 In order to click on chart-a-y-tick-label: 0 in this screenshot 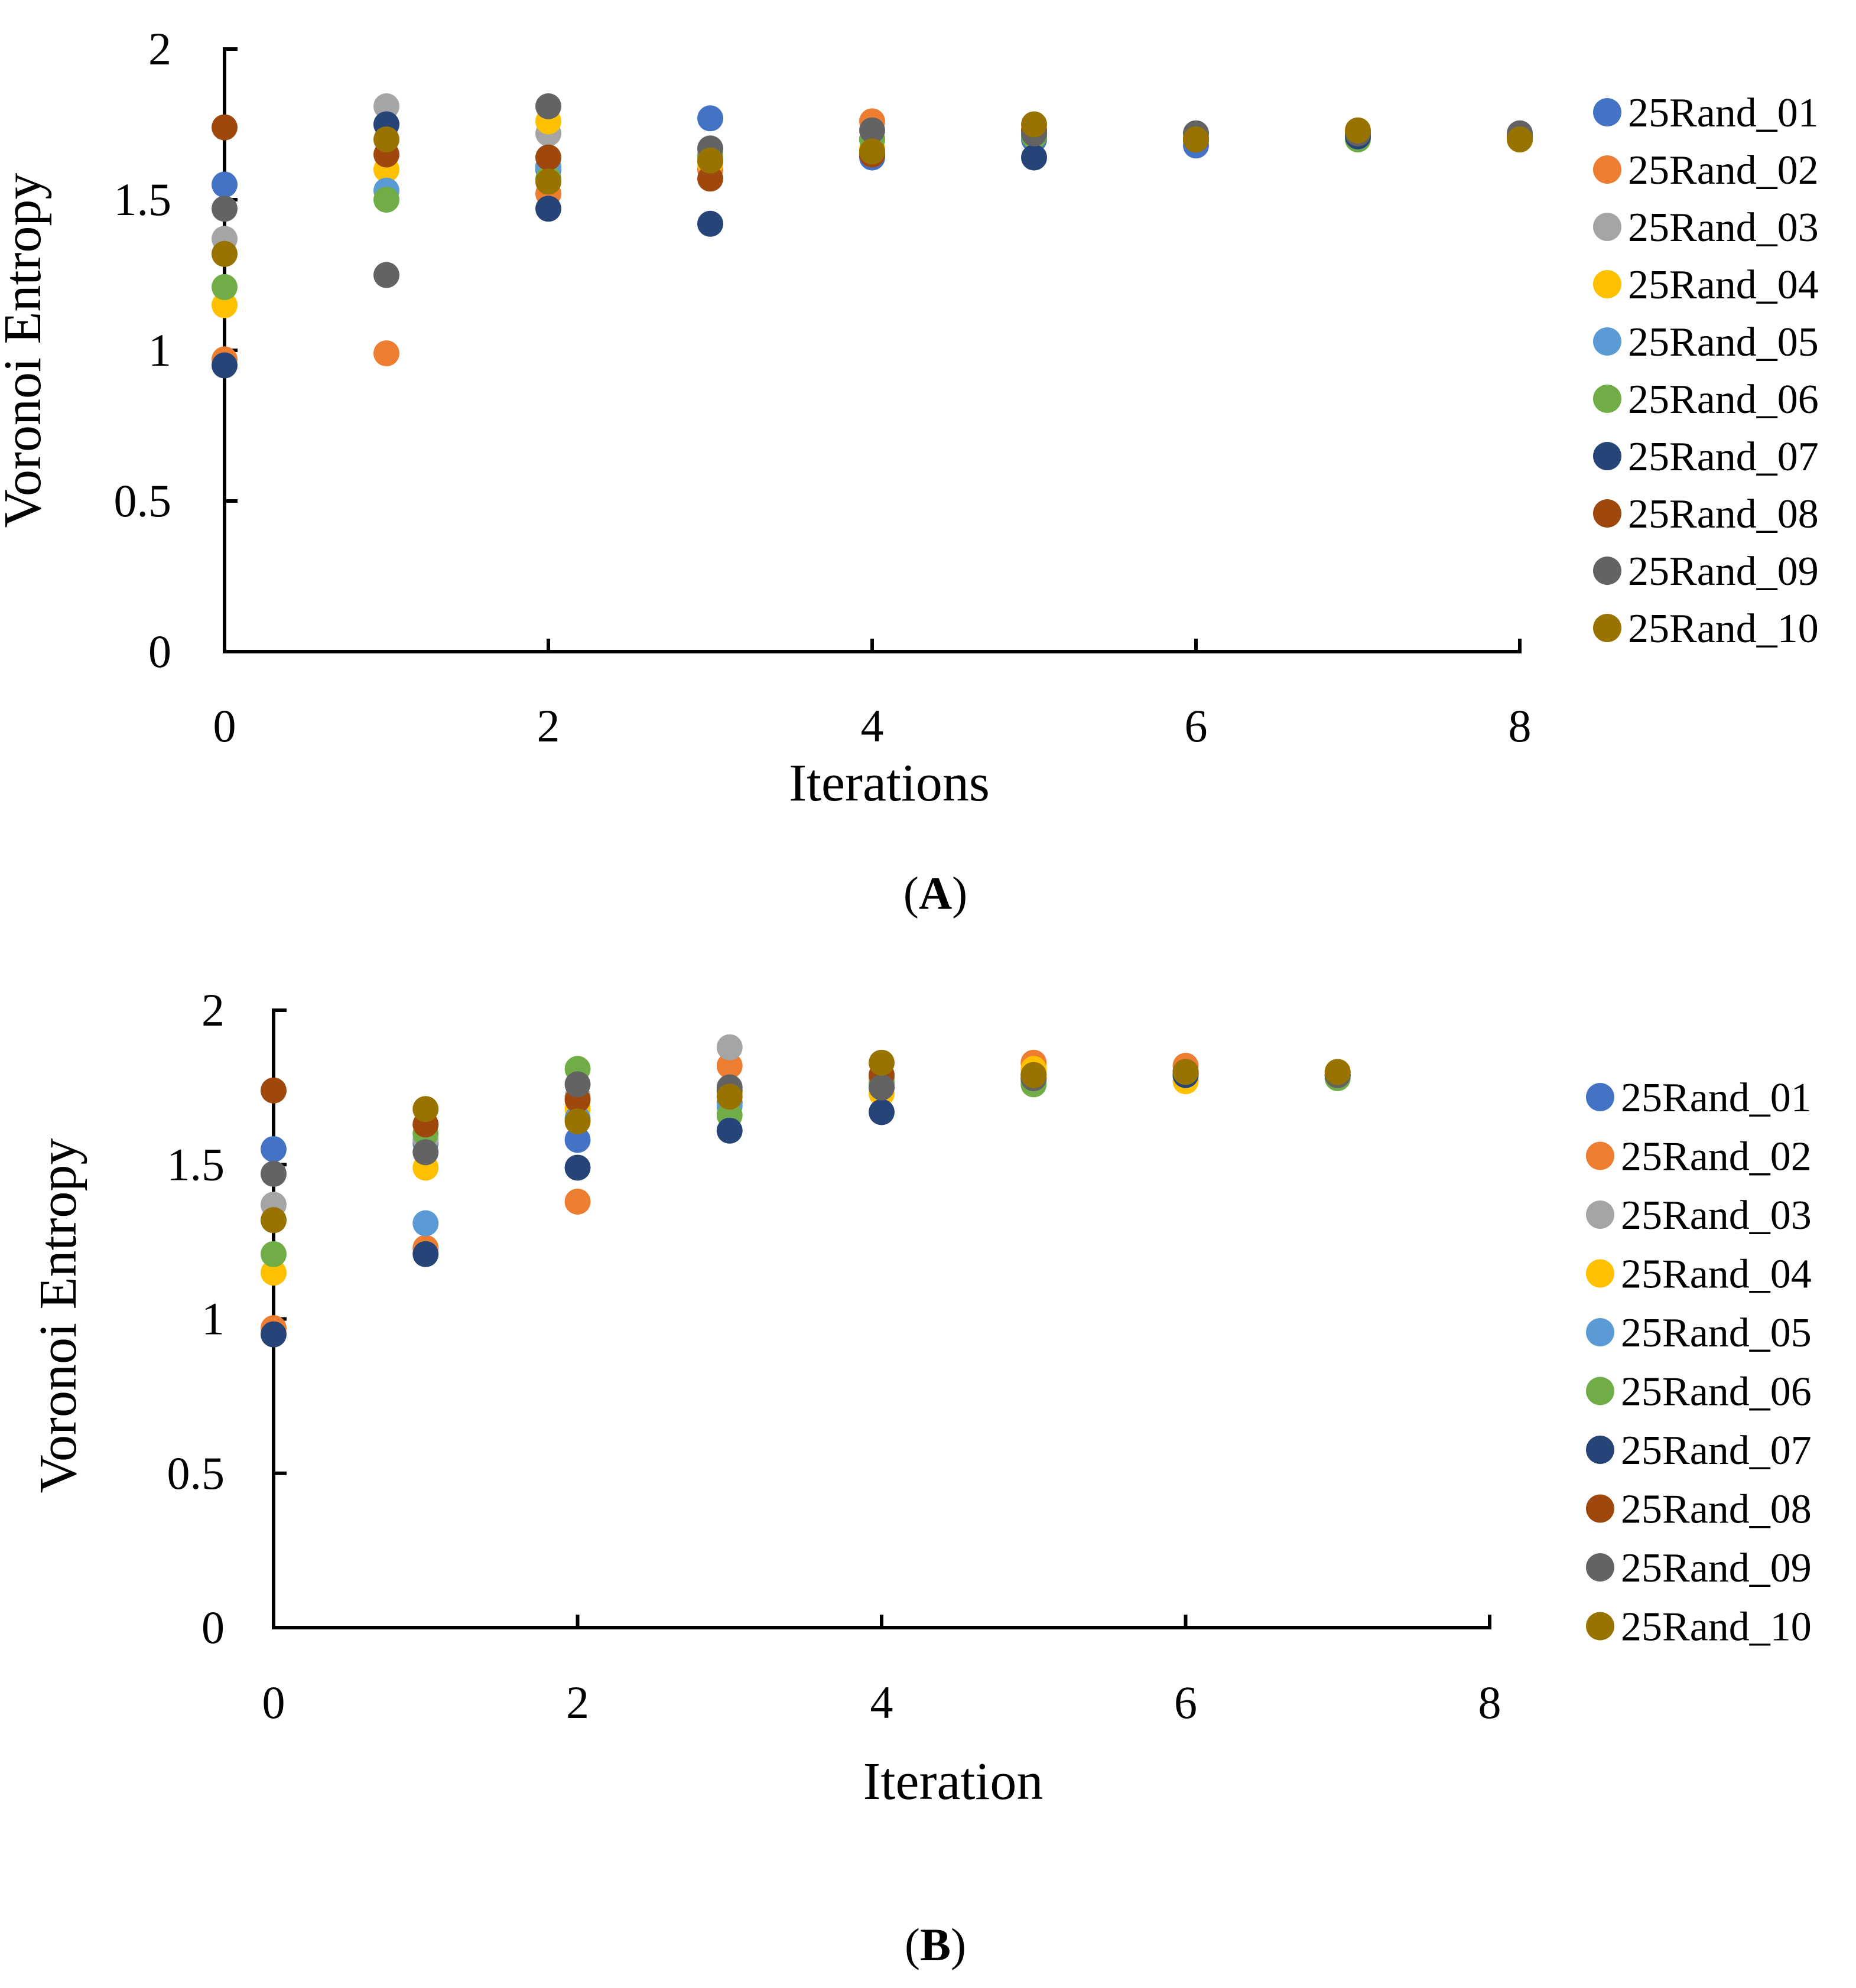, I will do `click(159, 651)`.